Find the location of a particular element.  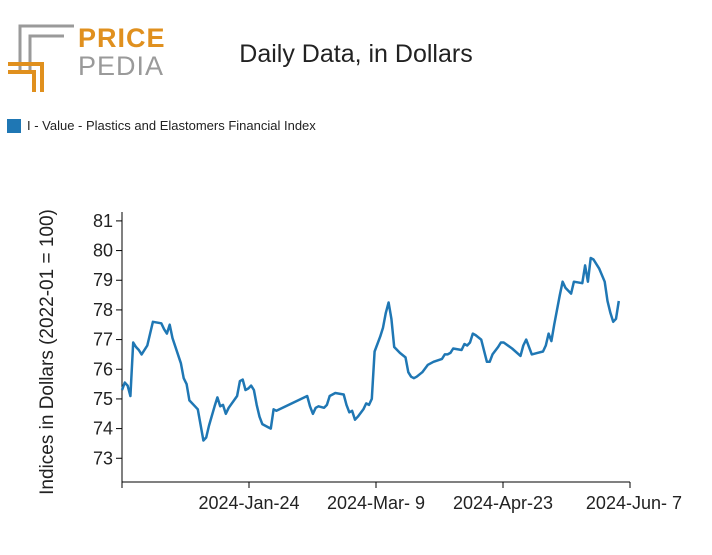

y-tick-label: 80 is located at coordinates (103, 251).